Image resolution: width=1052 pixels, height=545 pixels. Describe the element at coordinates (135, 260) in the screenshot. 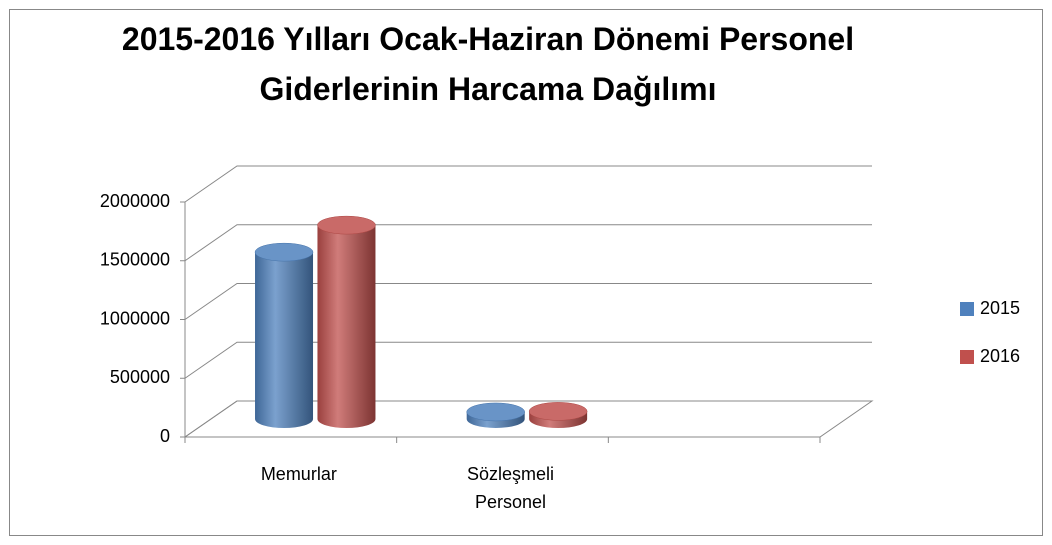

I see `y-tick-label: 1500000` at that location.